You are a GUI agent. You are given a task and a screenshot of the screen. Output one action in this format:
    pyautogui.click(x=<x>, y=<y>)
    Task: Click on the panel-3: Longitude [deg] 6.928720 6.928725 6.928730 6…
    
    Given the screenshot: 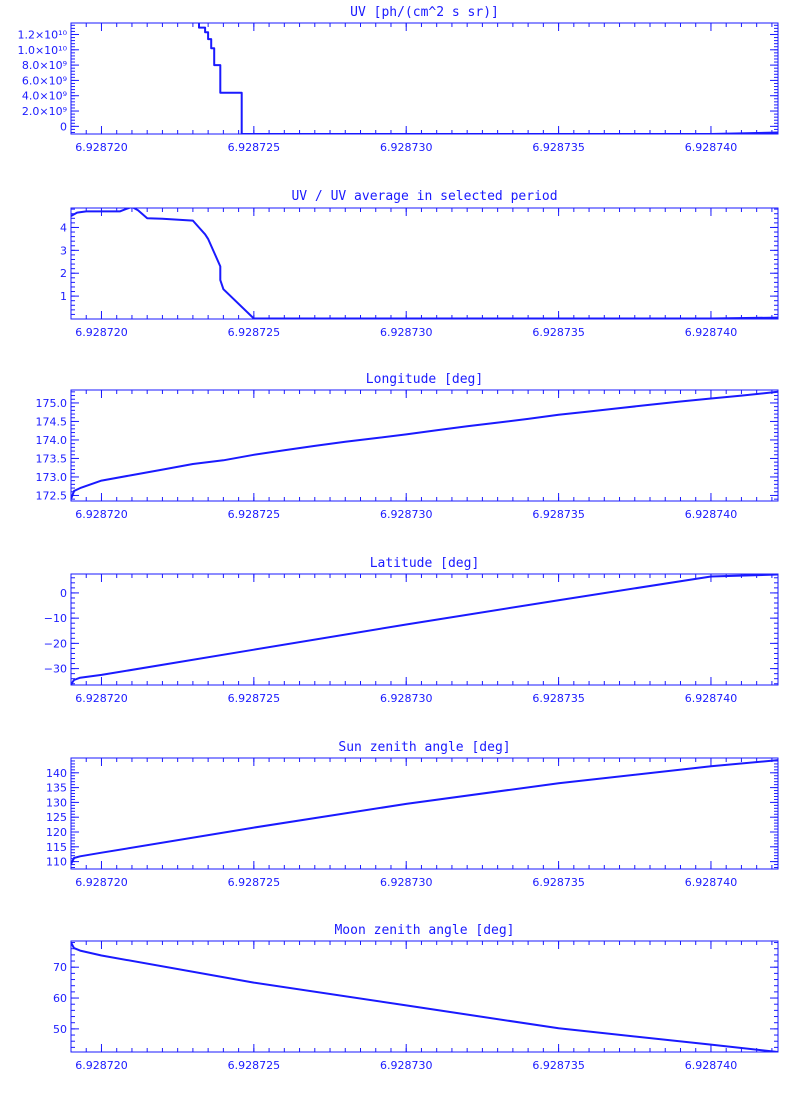 What is the action you would take?
    pyautogui.click(x=407, y=446)
    